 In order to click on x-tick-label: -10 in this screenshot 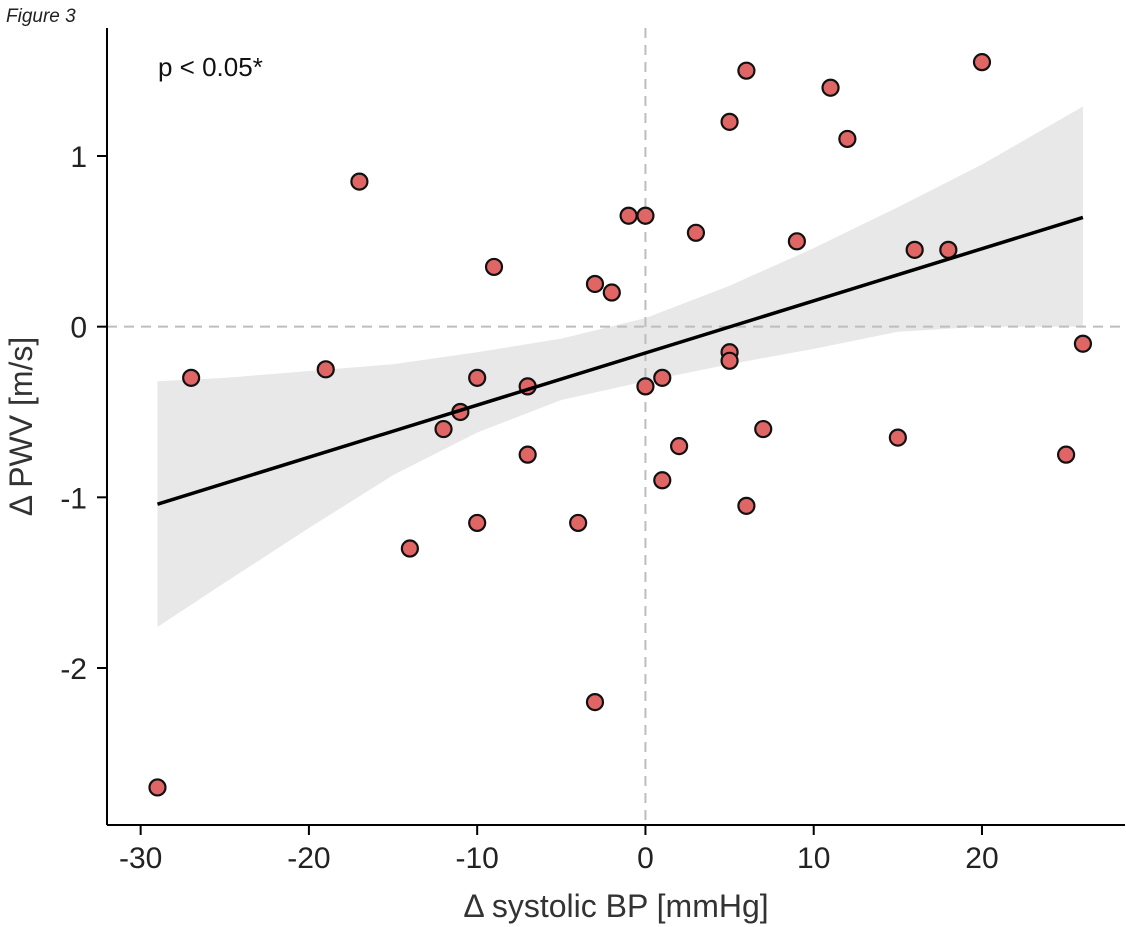, I will do `click(477, 858)`.